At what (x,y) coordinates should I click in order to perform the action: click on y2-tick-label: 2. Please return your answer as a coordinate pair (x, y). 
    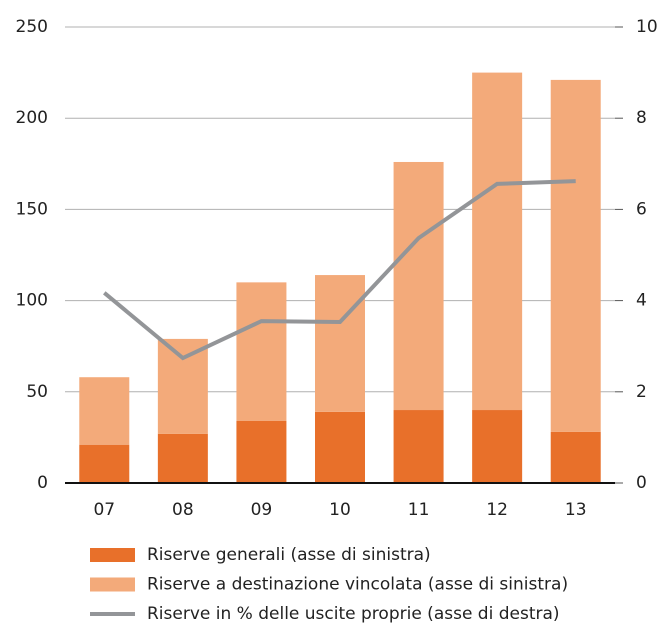
    Looking at the image, I should click on (641, 392).